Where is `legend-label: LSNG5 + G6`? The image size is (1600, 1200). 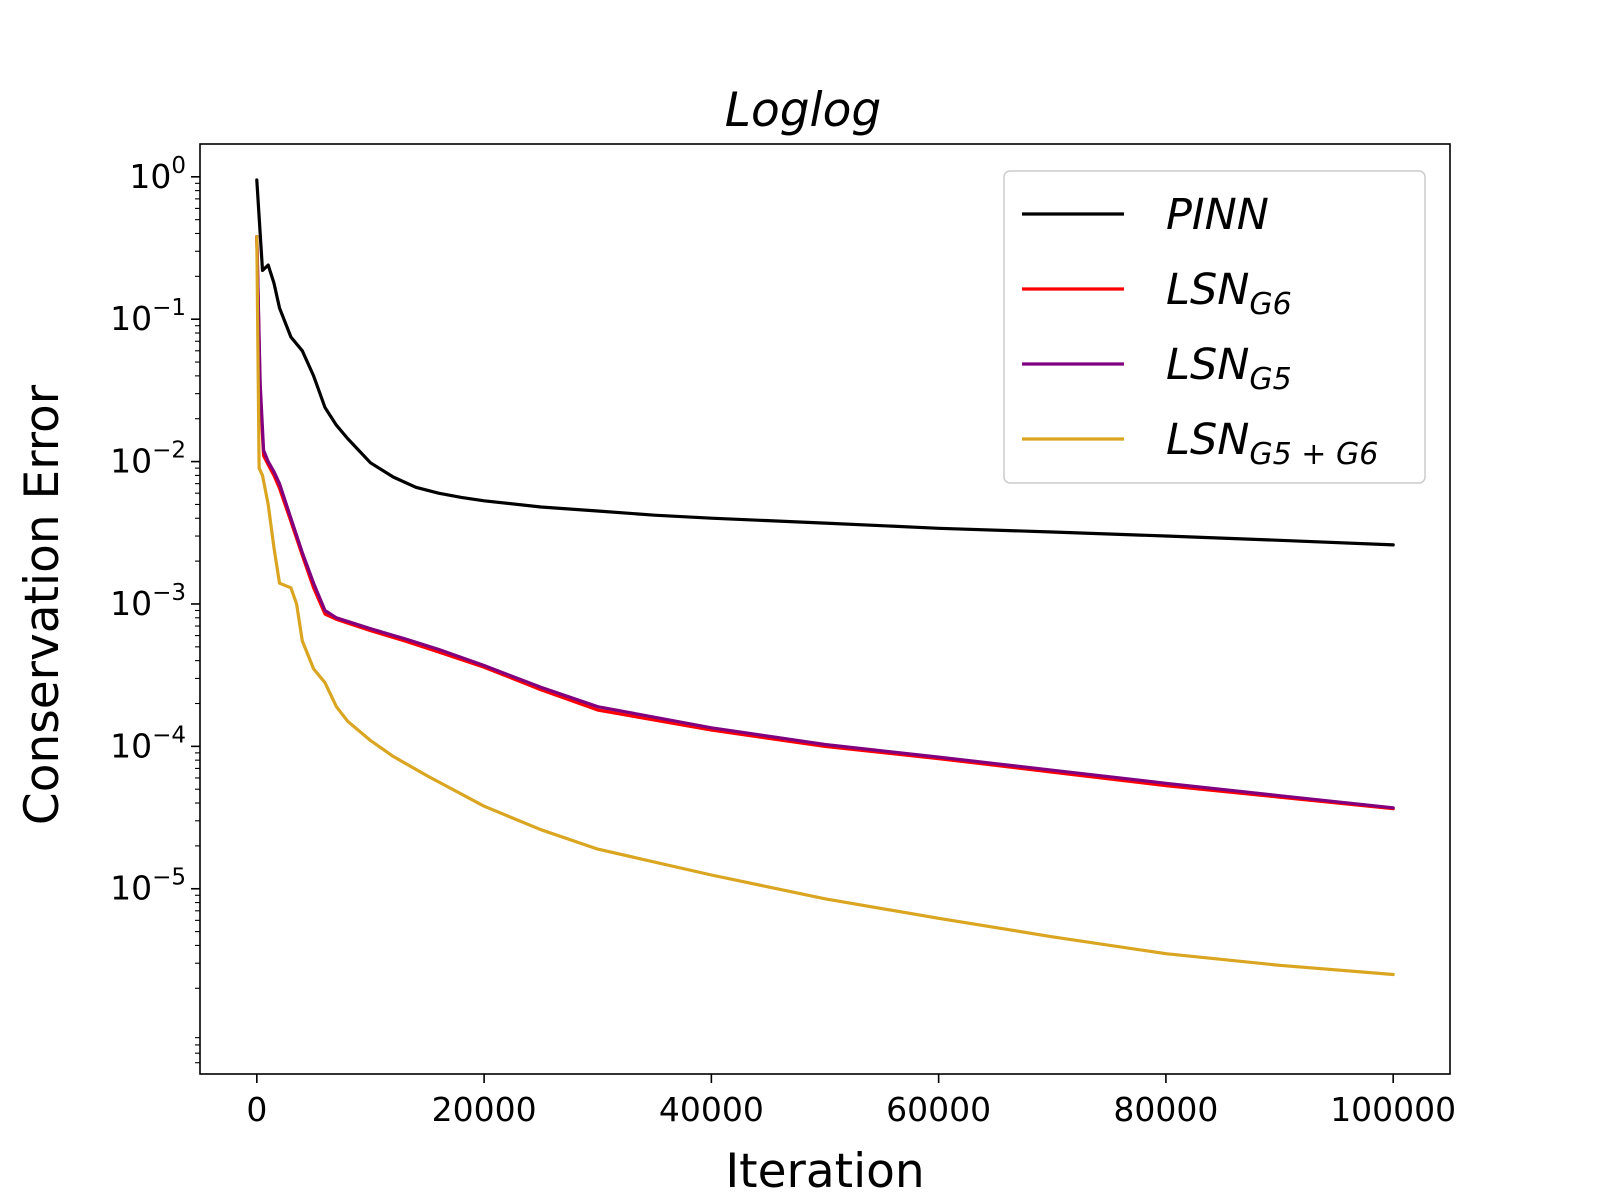
legend-label: LSNG5 + G6 is located at coordinates (1272, 443).